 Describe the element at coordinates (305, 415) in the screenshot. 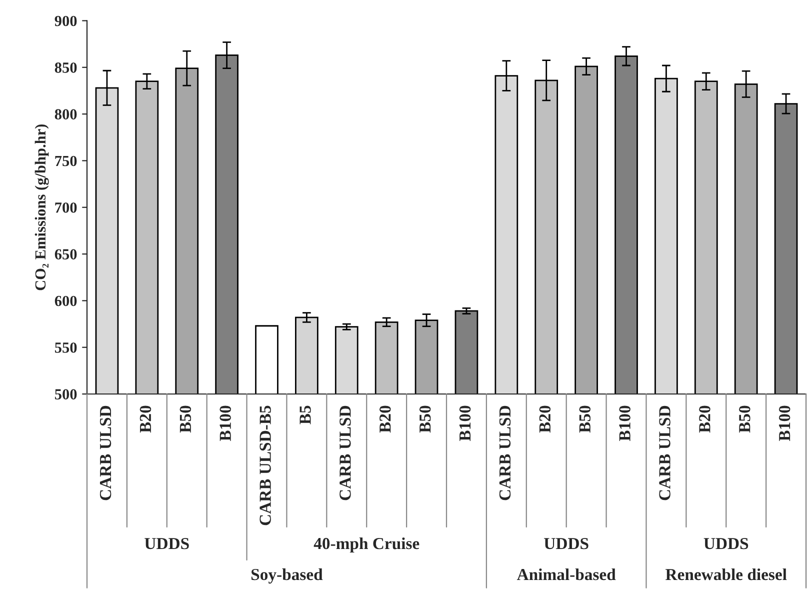

I see `x-tick-label: B5` at that location.